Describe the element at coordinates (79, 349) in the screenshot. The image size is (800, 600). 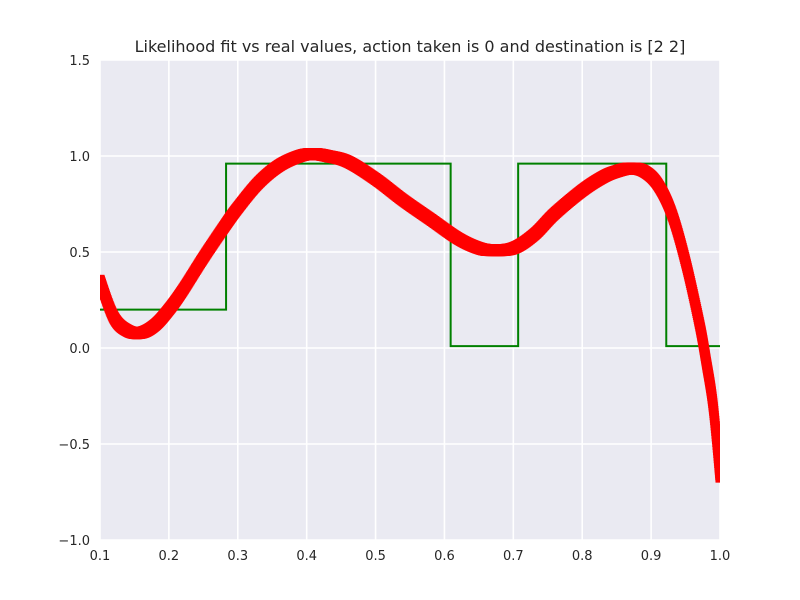
I see `y-tick-label: 0.0` at that location.